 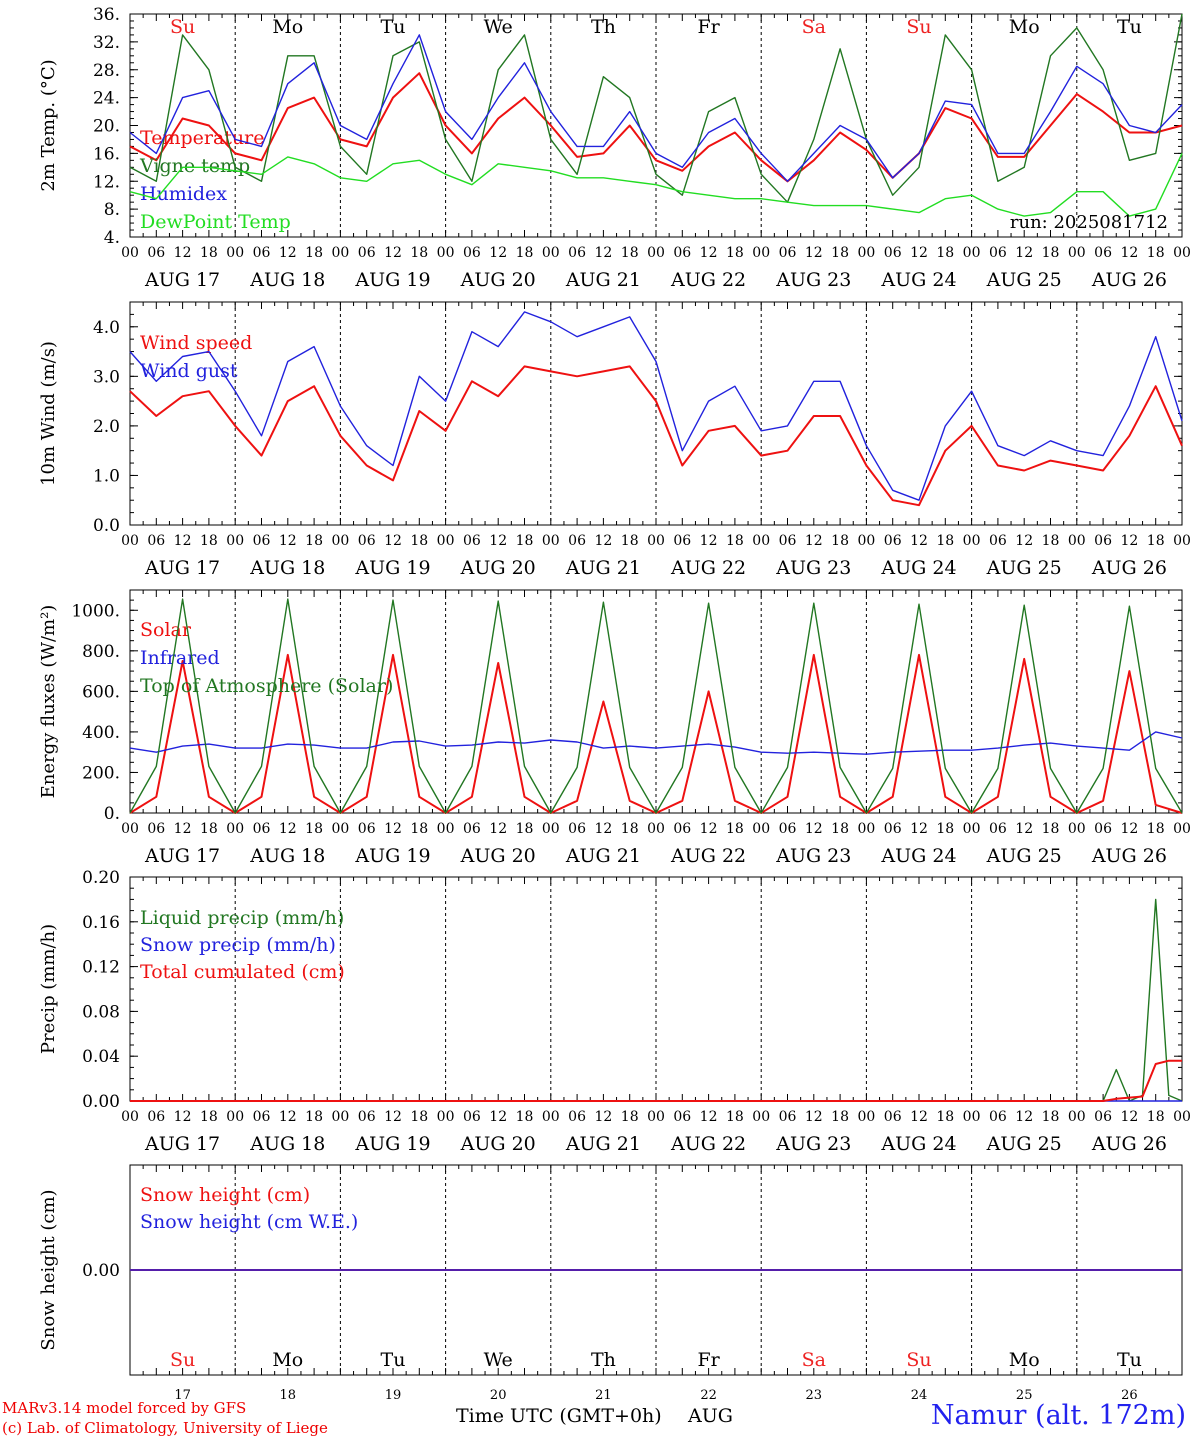 I want to click on footer-station-label: Namur (alt. 172m), so click(x=1058, y=1415).